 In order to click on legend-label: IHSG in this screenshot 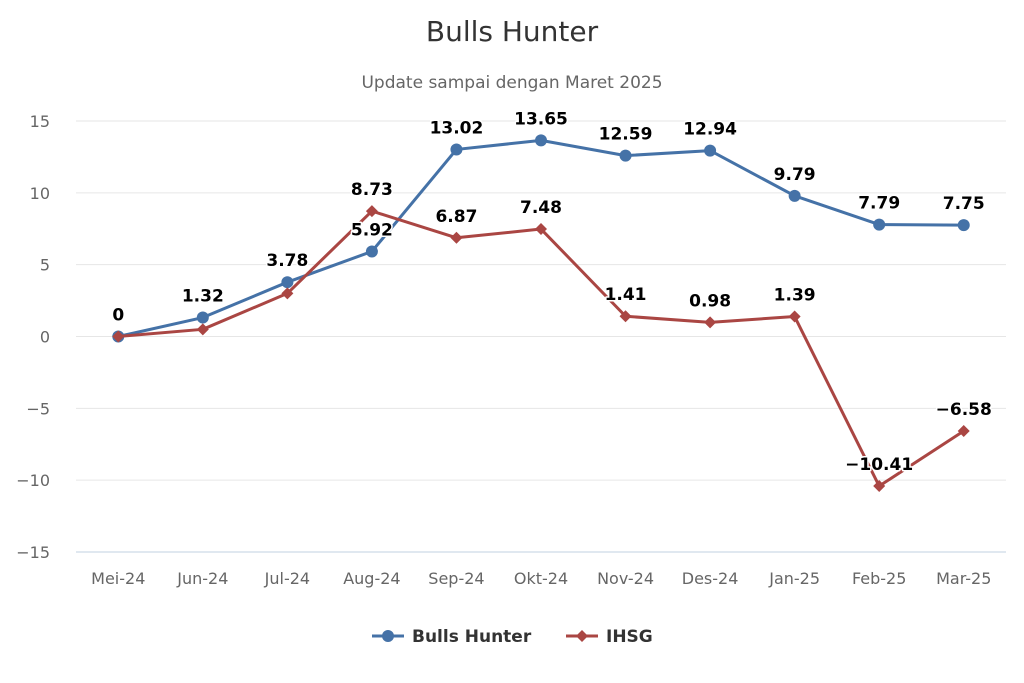, I will do `click(629, 637)`.